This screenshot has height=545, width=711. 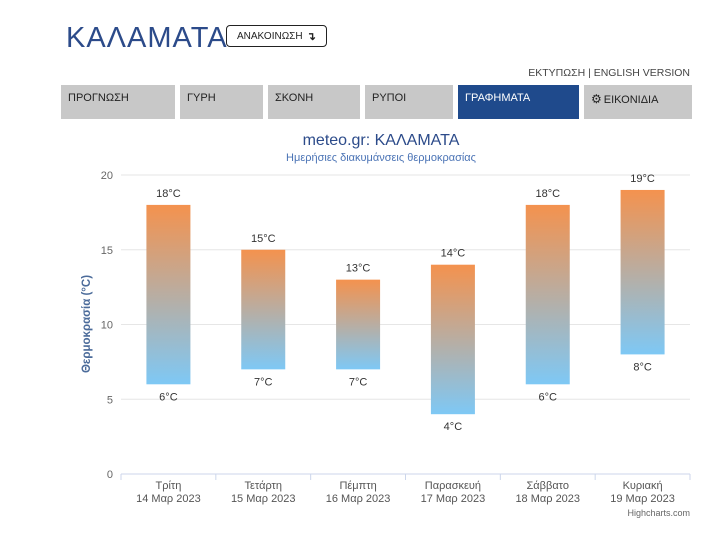 What do you see at coordinates (557, 73) in the screenshot?
I see `print-link: ΕΚΤΥΠΩΣΗ` at bounding box center [557, 73].